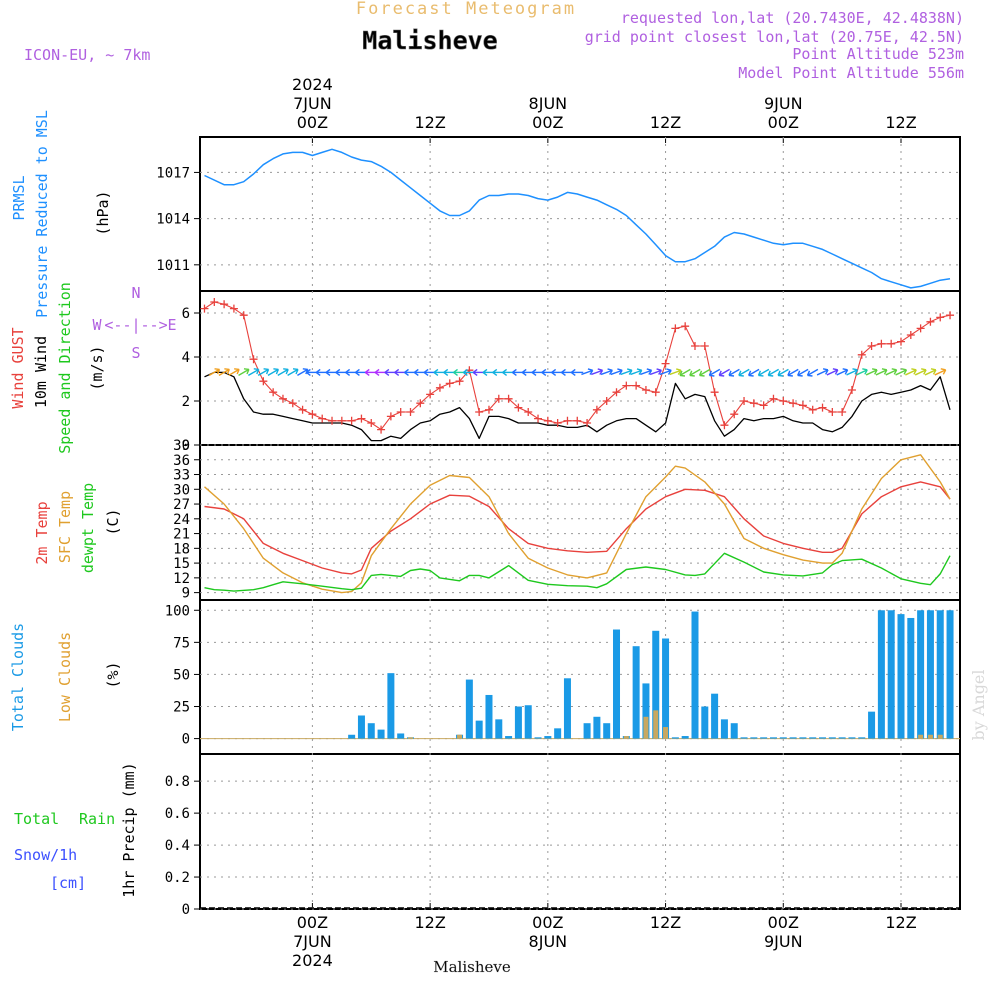  What do you see at coordinates (87, 55) in the screenshot?
I see `model-label: ICON-EU, ~ 7km` at bounding box center [87, 55].